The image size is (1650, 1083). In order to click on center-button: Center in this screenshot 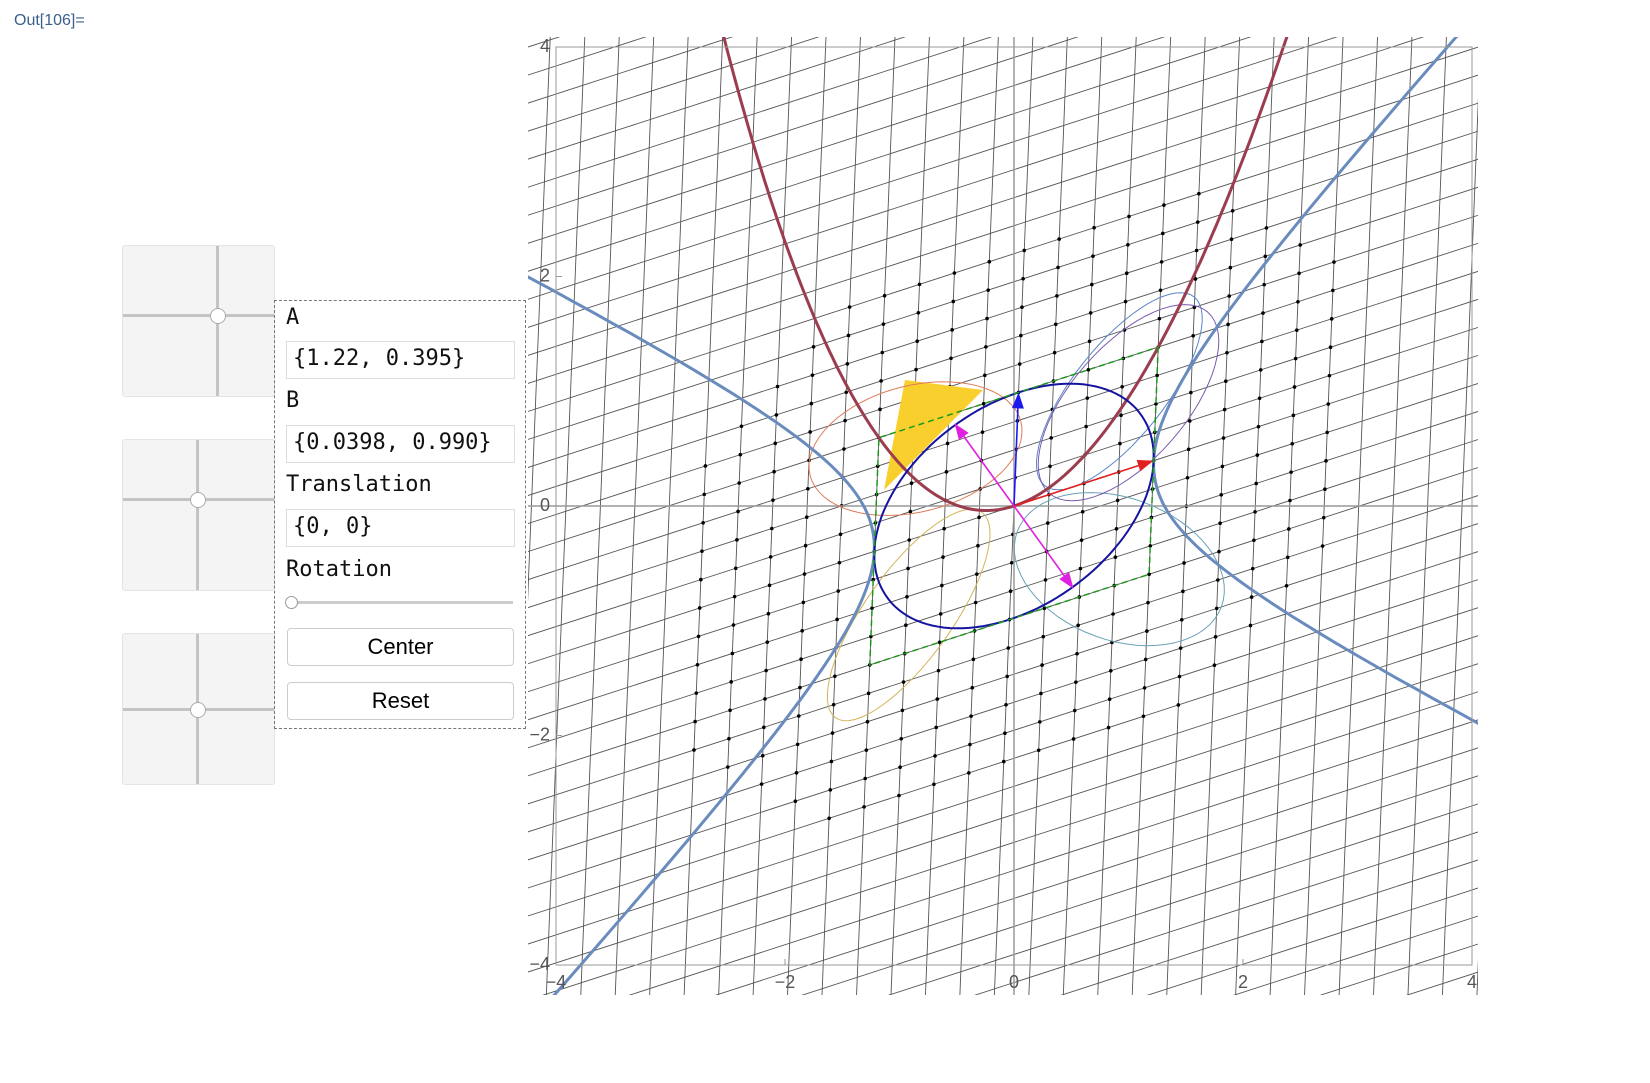, I will do `click(400, 647)`.